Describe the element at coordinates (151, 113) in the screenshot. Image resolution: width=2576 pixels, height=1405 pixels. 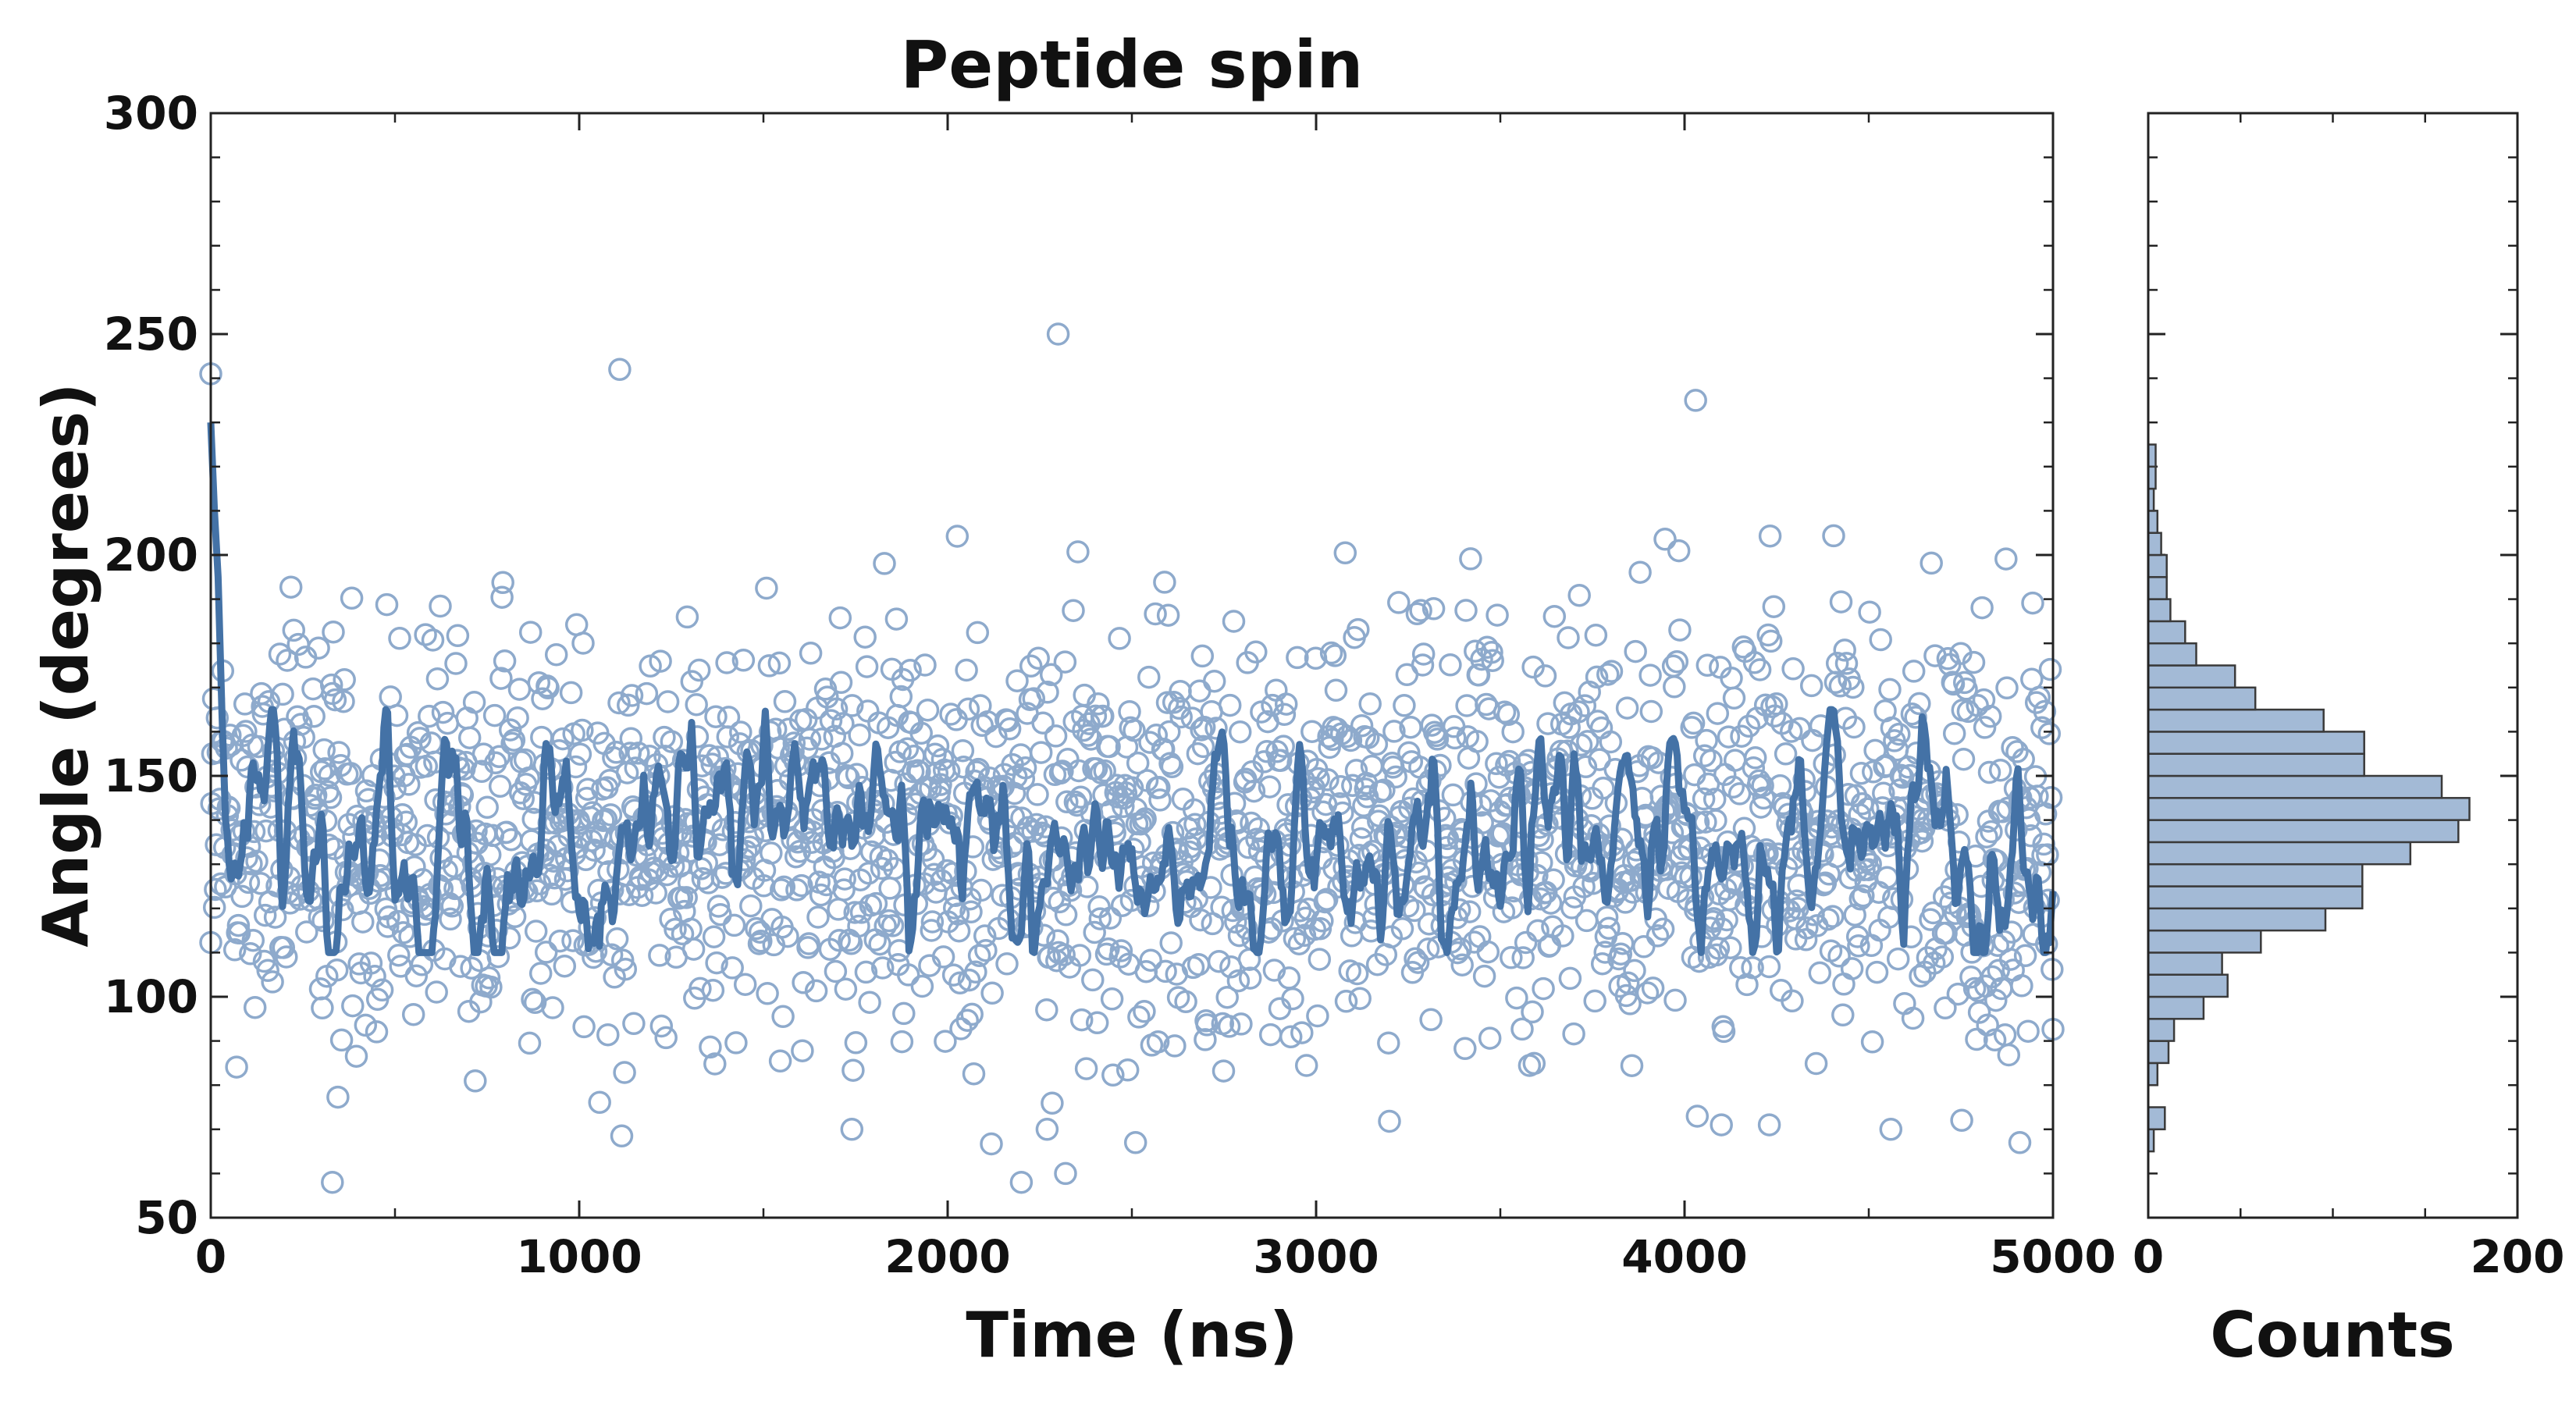
I see `y-tick-label: 300` at that location.